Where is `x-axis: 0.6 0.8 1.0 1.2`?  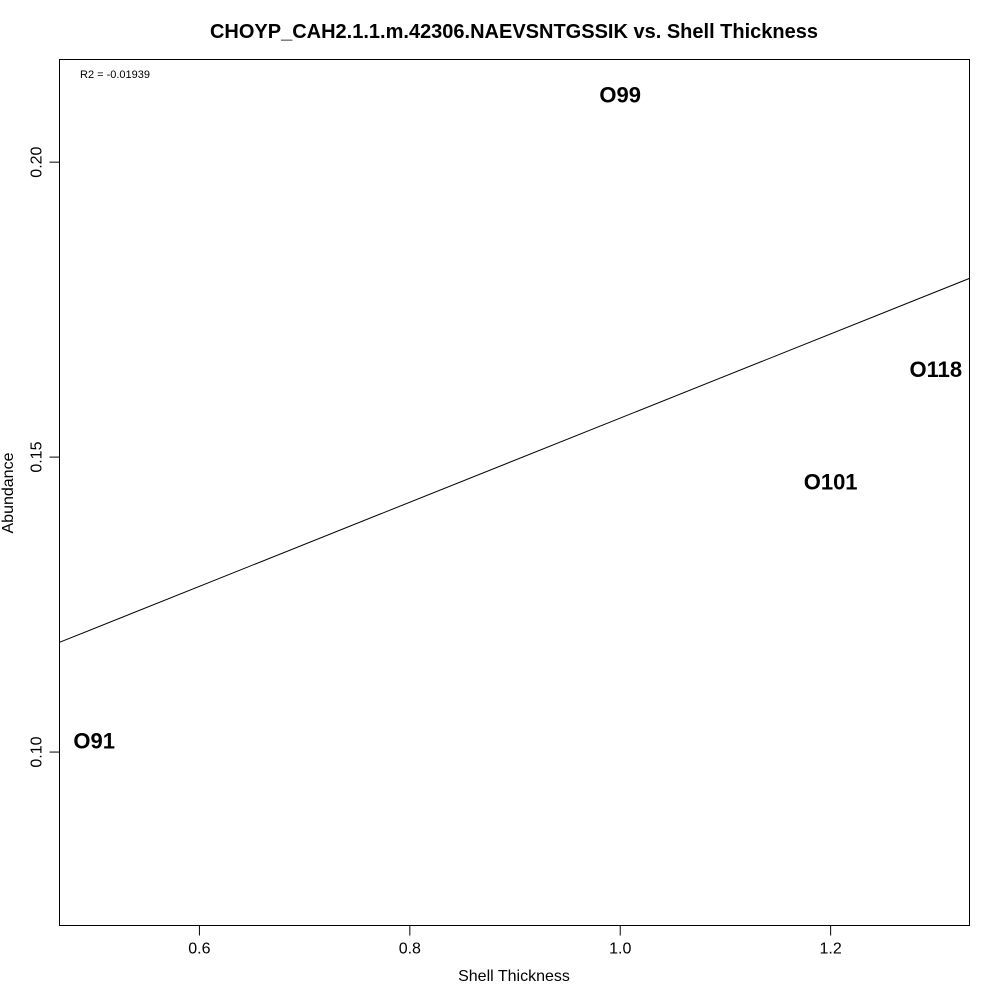 x-axis: 0.6 0.8 1.0 1.2 is located at coordinates (515, 941).